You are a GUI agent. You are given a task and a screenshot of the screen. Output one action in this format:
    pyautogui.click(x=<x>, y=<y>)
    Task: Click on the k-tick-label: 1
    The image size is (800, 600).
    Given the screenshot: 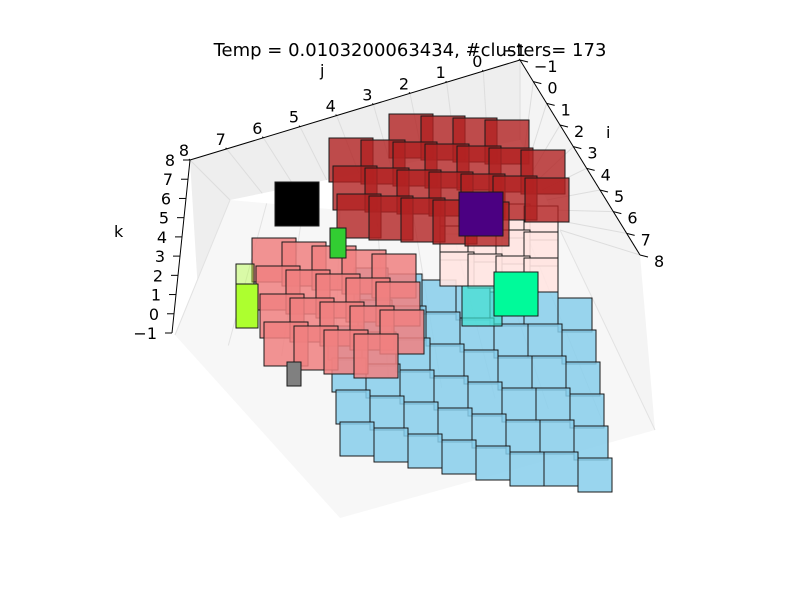 What is the action you would take?
    pyautogui.click(x=156, y=295)
    